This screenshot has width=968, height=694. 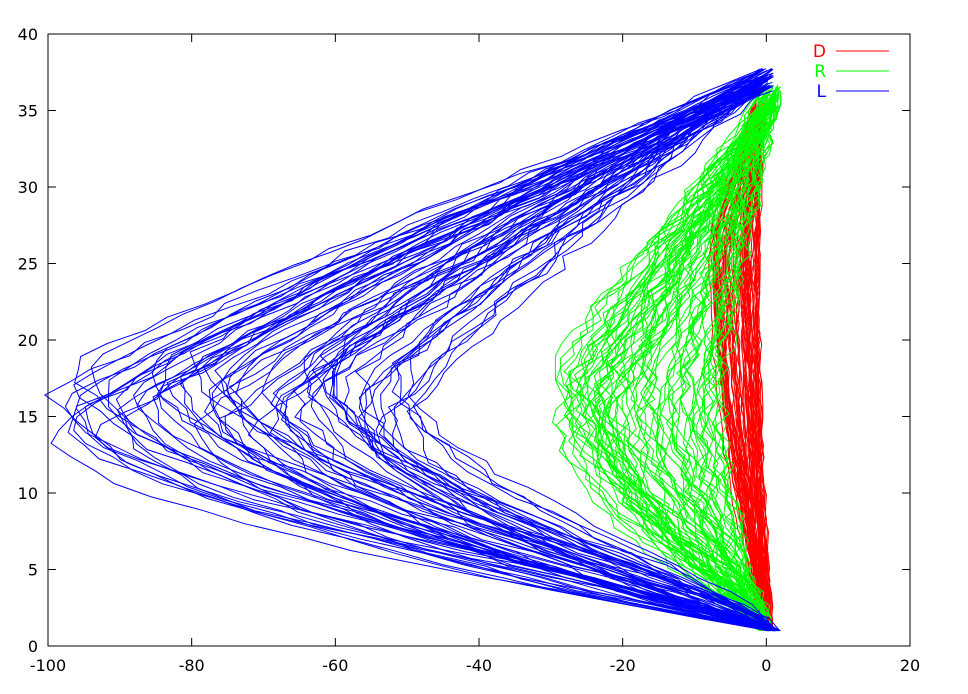 I want to click on x-tick-label: 0, so click(x=766, y=665).